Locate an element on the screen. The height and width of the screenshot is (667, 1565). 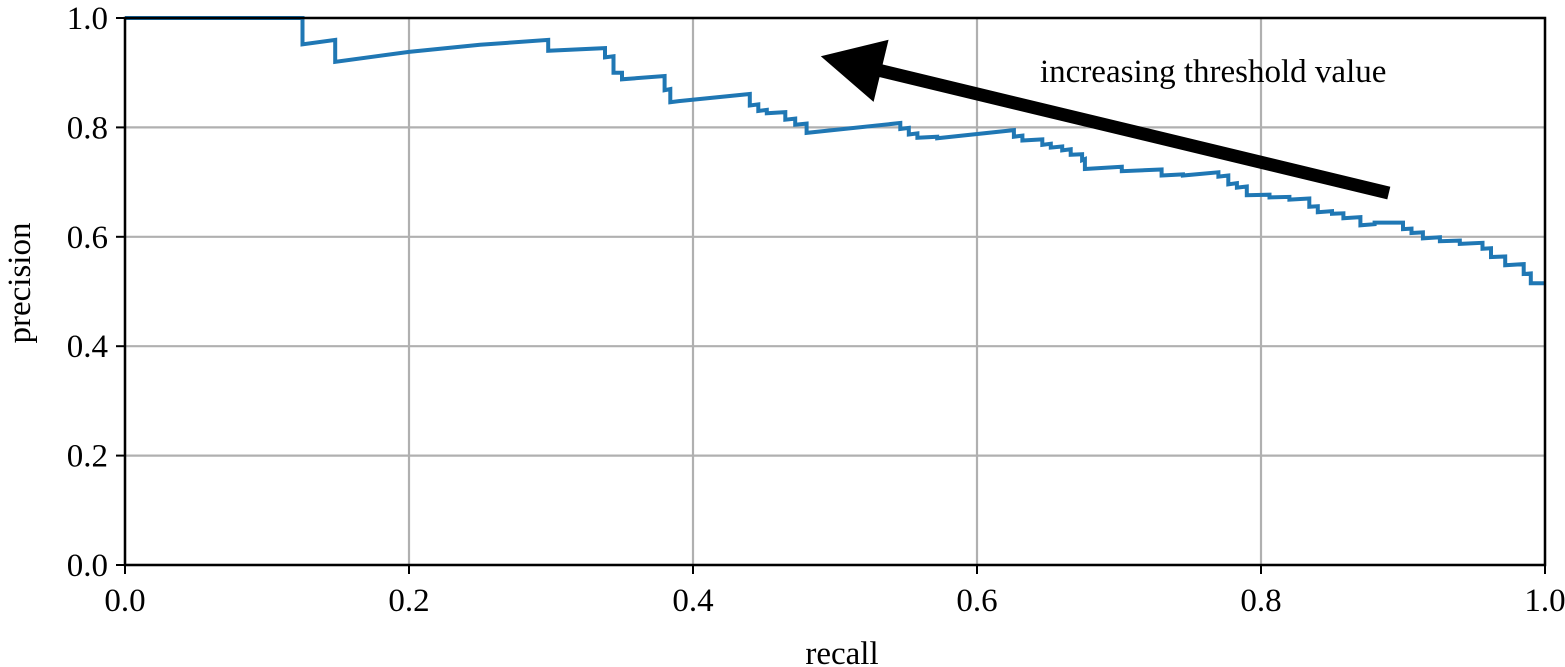
x-axis-label: recall is located at coordinates (841, 651).